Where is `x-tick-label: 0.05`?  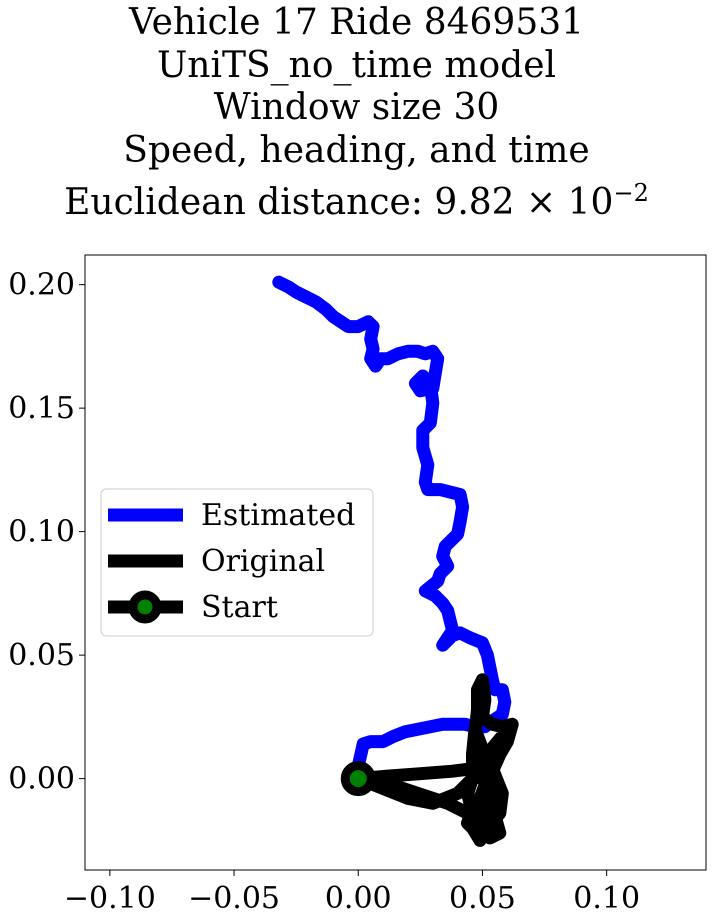
x-tick-label: 0.05 is located at coordinates (482, 898).